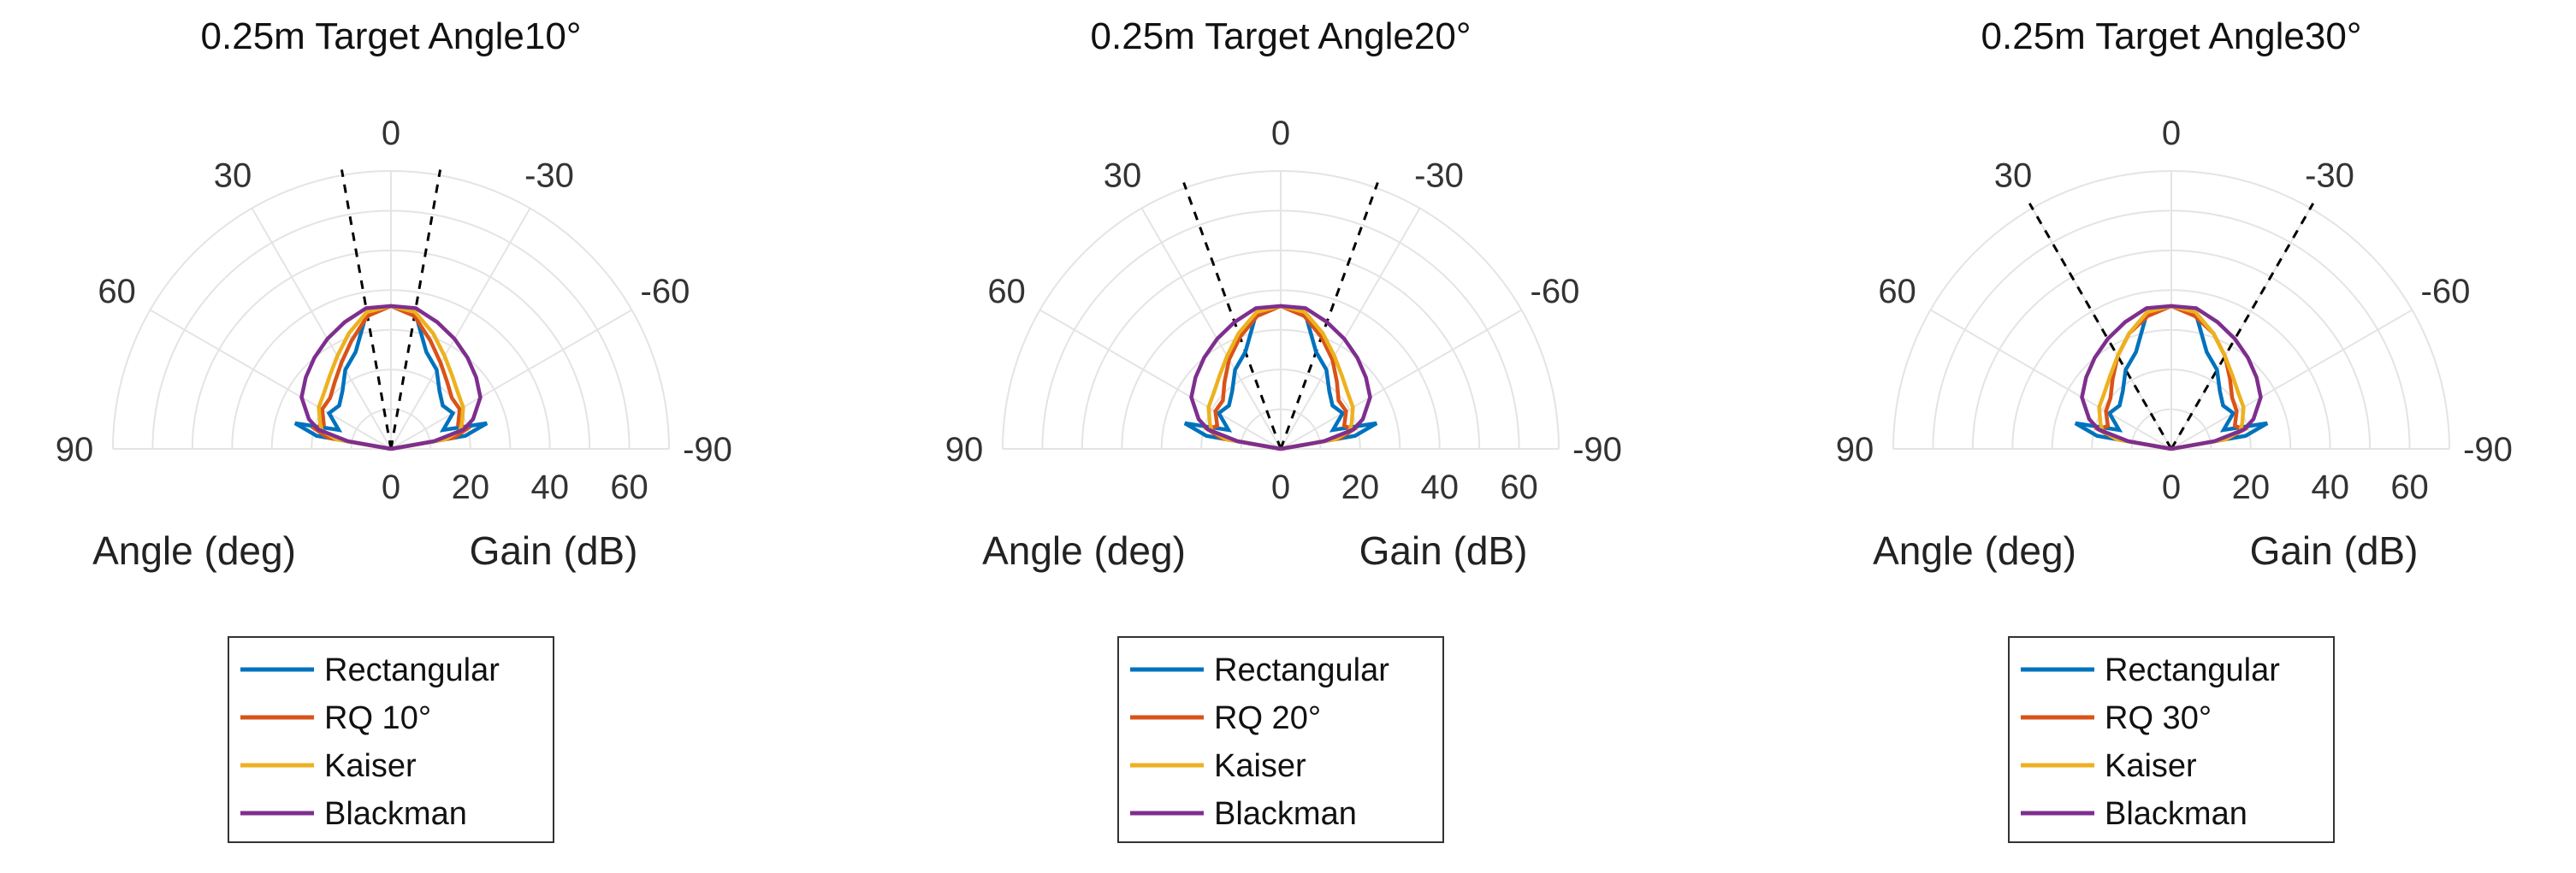  Describe the element at coordinates (1267, 718) in the screenshot. I see `legend-entry: RQ 20°` at that location.